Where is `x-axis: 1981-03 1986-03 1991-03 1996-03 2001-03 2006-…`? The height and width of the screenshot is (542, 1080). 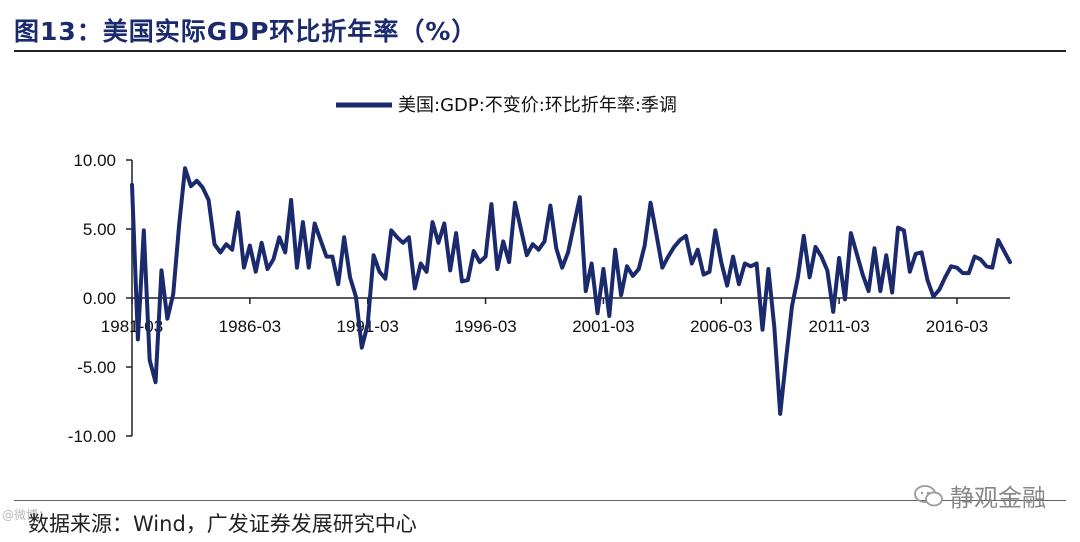
x-axis: 1981-03 1986-03 1991-03 1996-03 2001-03 2006-… is located at coordinates (555, 316).